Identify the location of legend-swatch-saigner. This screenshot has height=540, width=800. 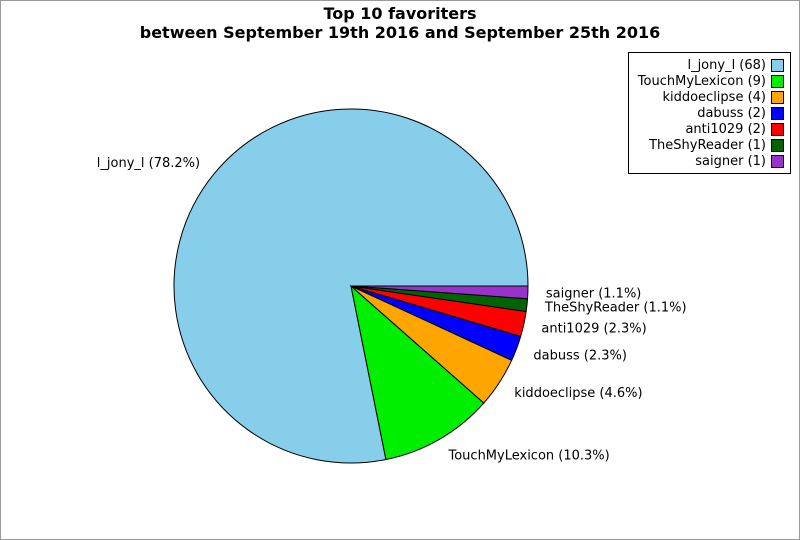
(777, 161).